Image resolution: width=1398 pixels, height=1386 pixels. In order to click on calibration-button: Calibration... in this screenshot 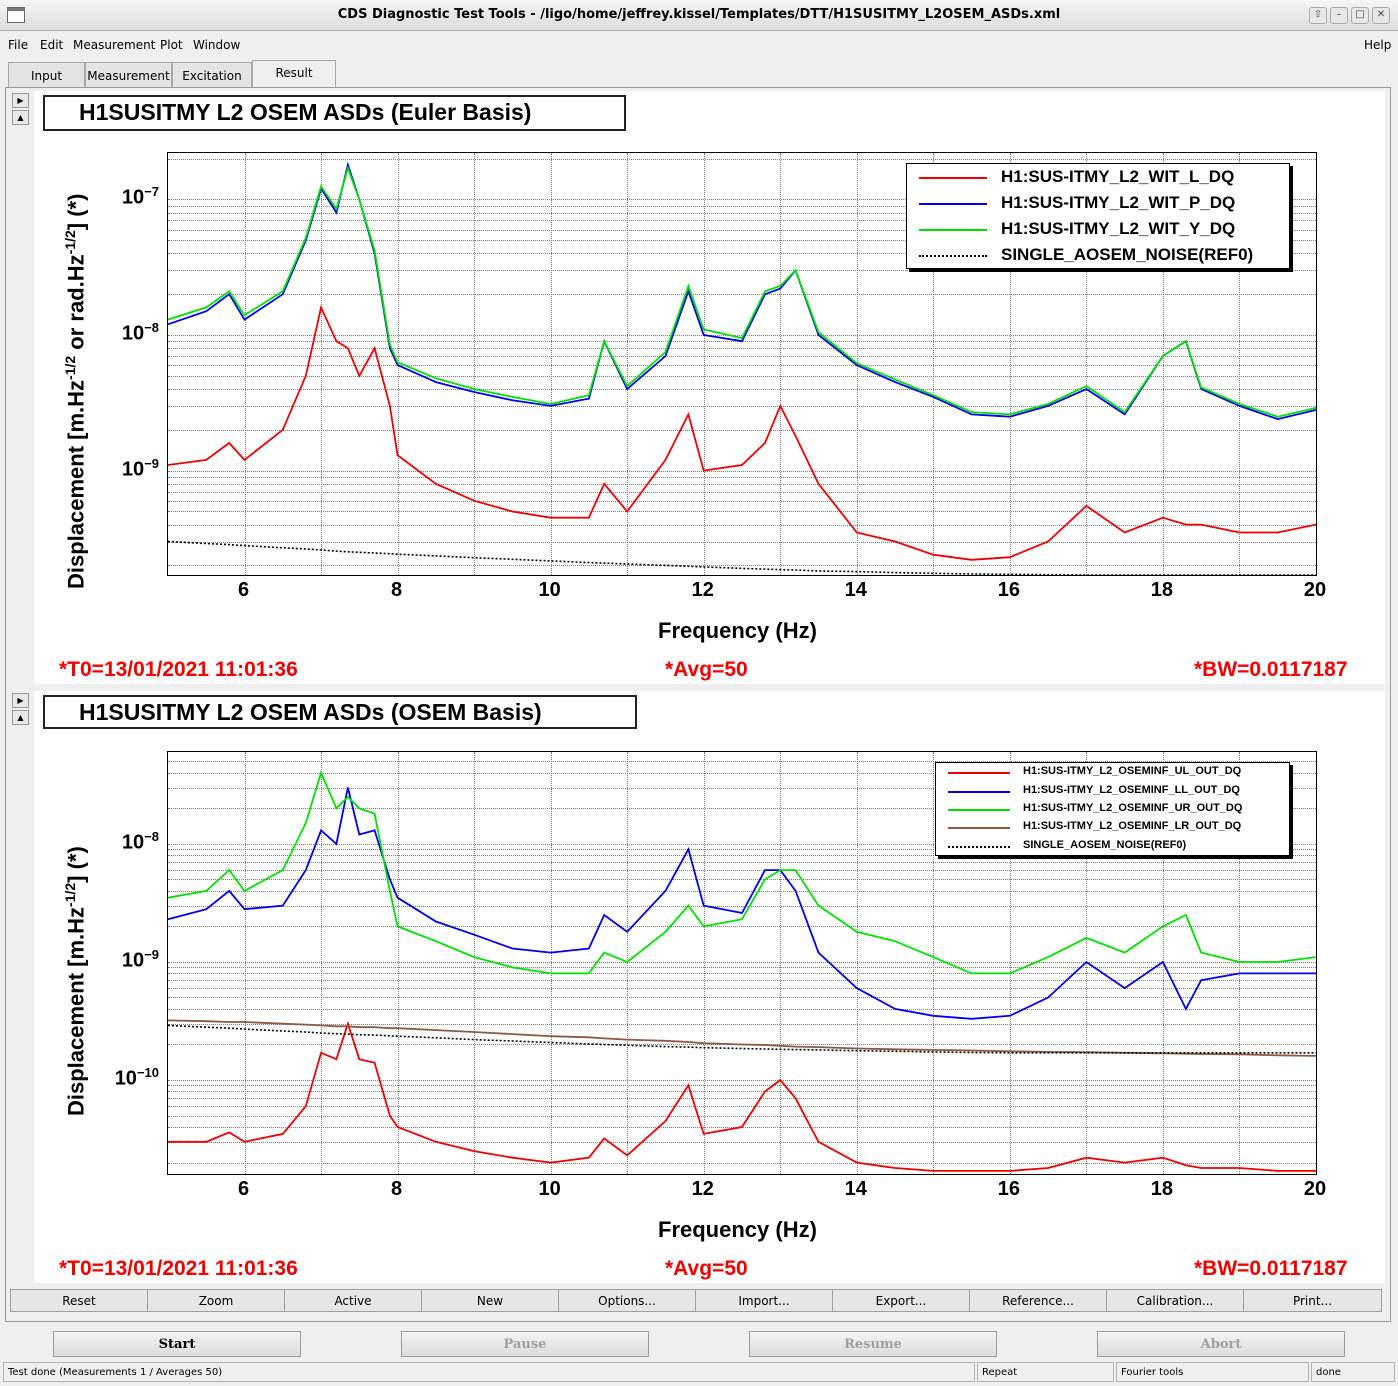, I will do `click(1175, 1300)`.